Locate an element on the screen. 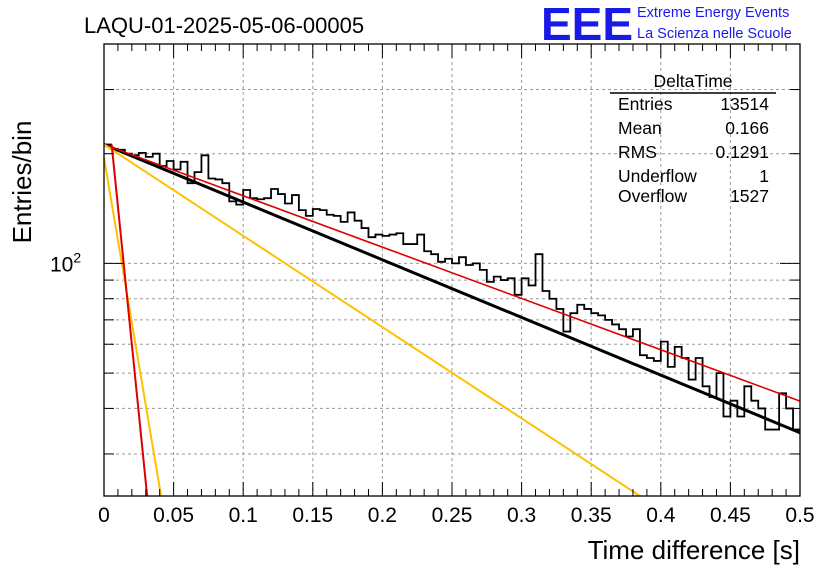  x-tick-label: 0.15 is located at coordinates (312, 515).